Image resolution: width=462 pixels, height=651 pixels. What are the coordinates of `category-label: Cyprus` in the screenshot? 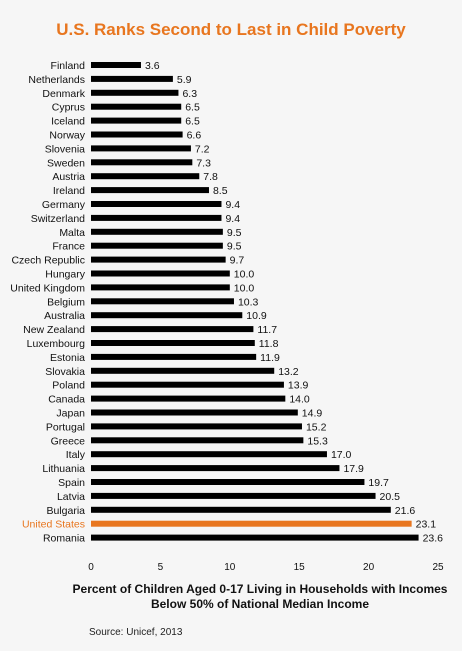 It's located at (68, 108).